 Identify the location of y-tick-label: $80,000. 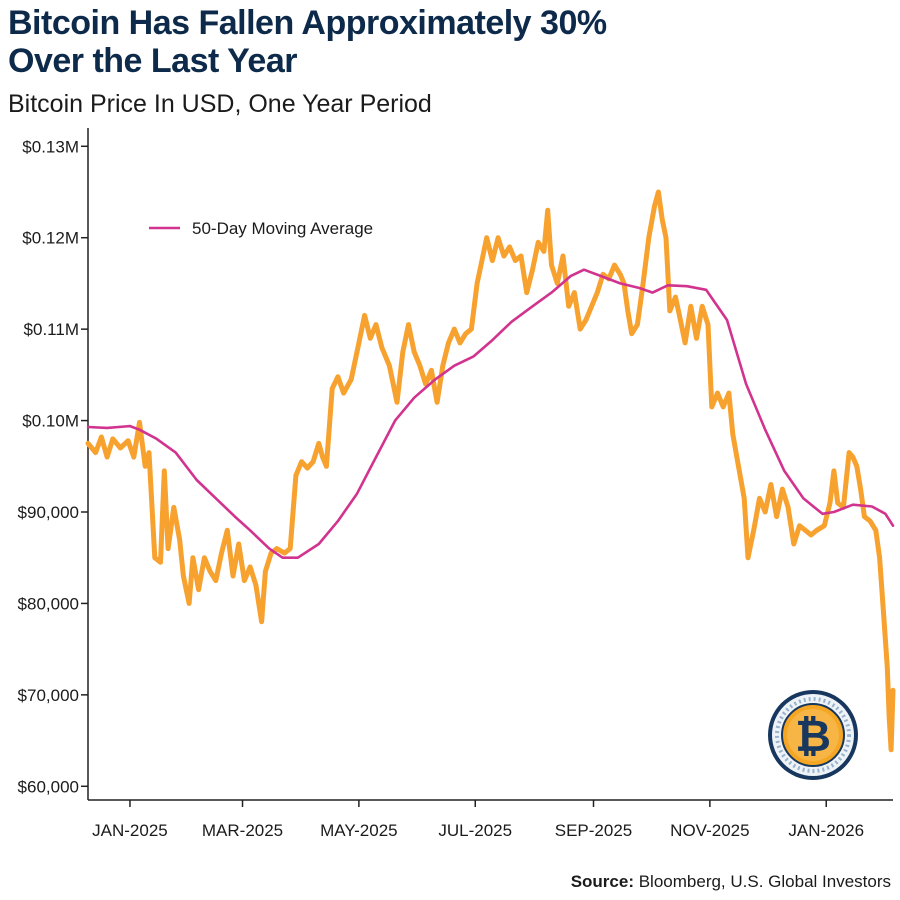
(48, 603).